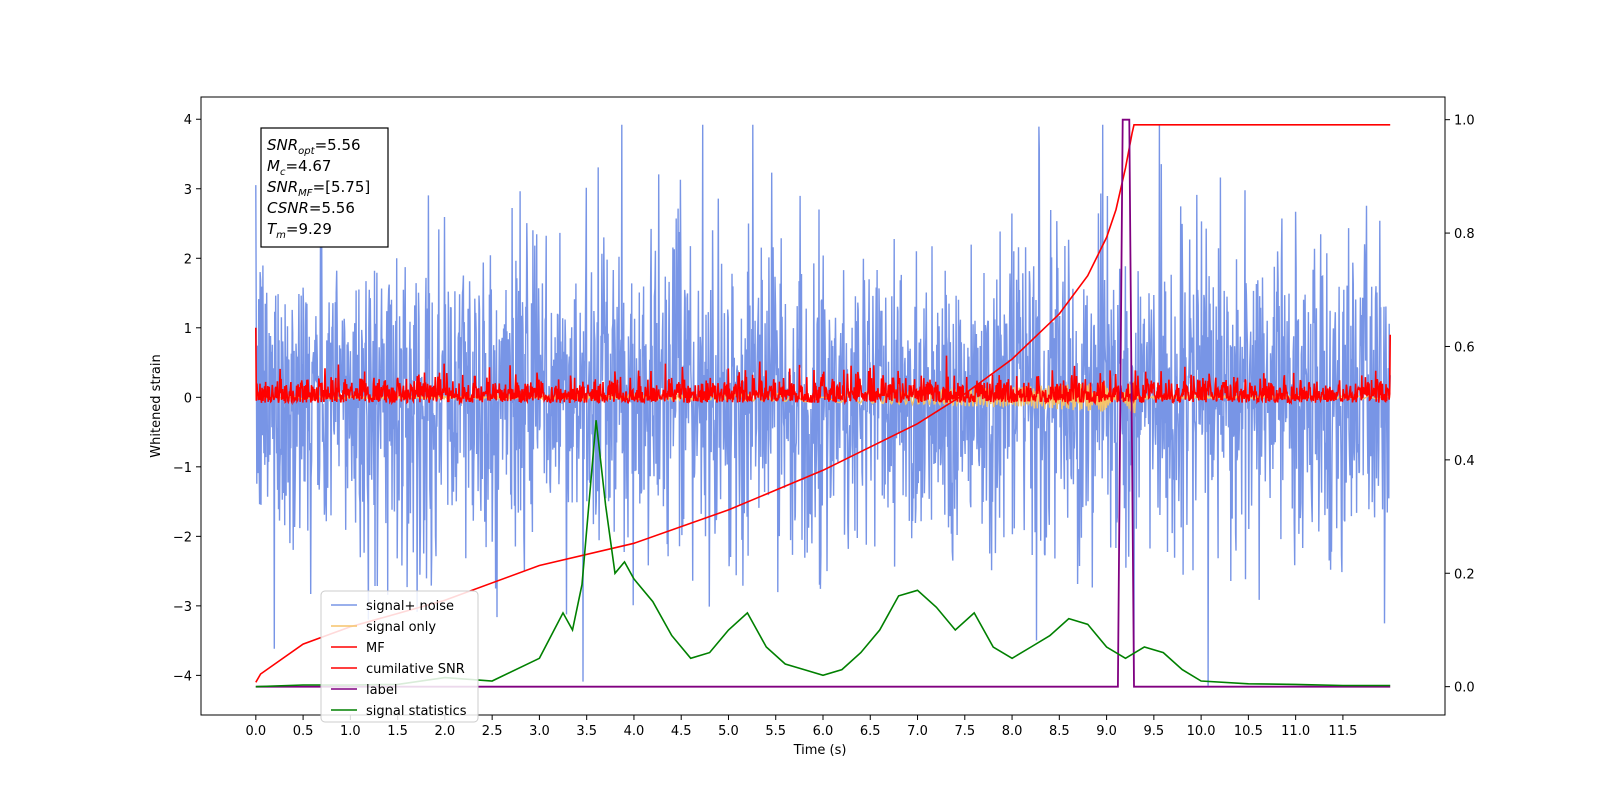 The width and height of the screenshot is (1600, 800). I want to click on x-tick-label: 11.0, so click(1295, 731).